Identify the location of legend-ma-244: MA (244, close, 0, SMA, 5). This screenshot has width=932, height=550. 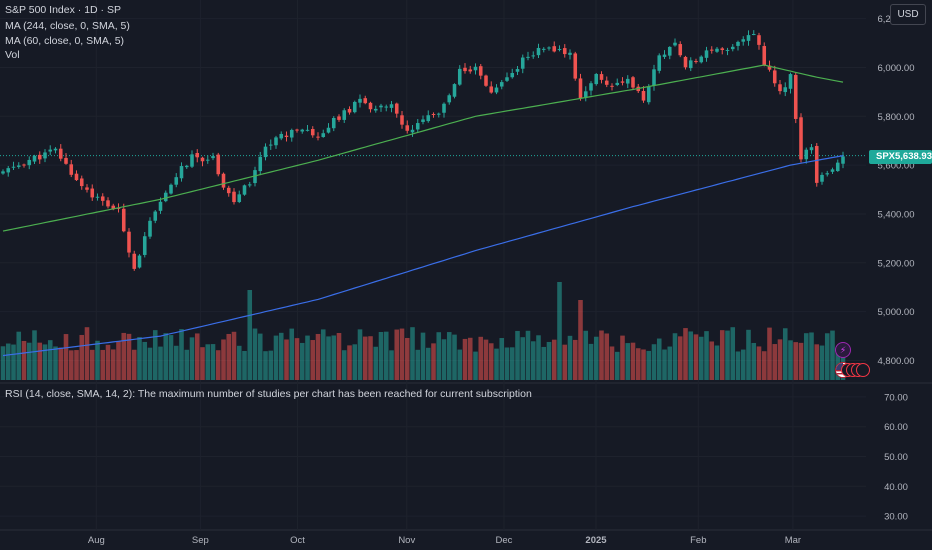
(67, 26).